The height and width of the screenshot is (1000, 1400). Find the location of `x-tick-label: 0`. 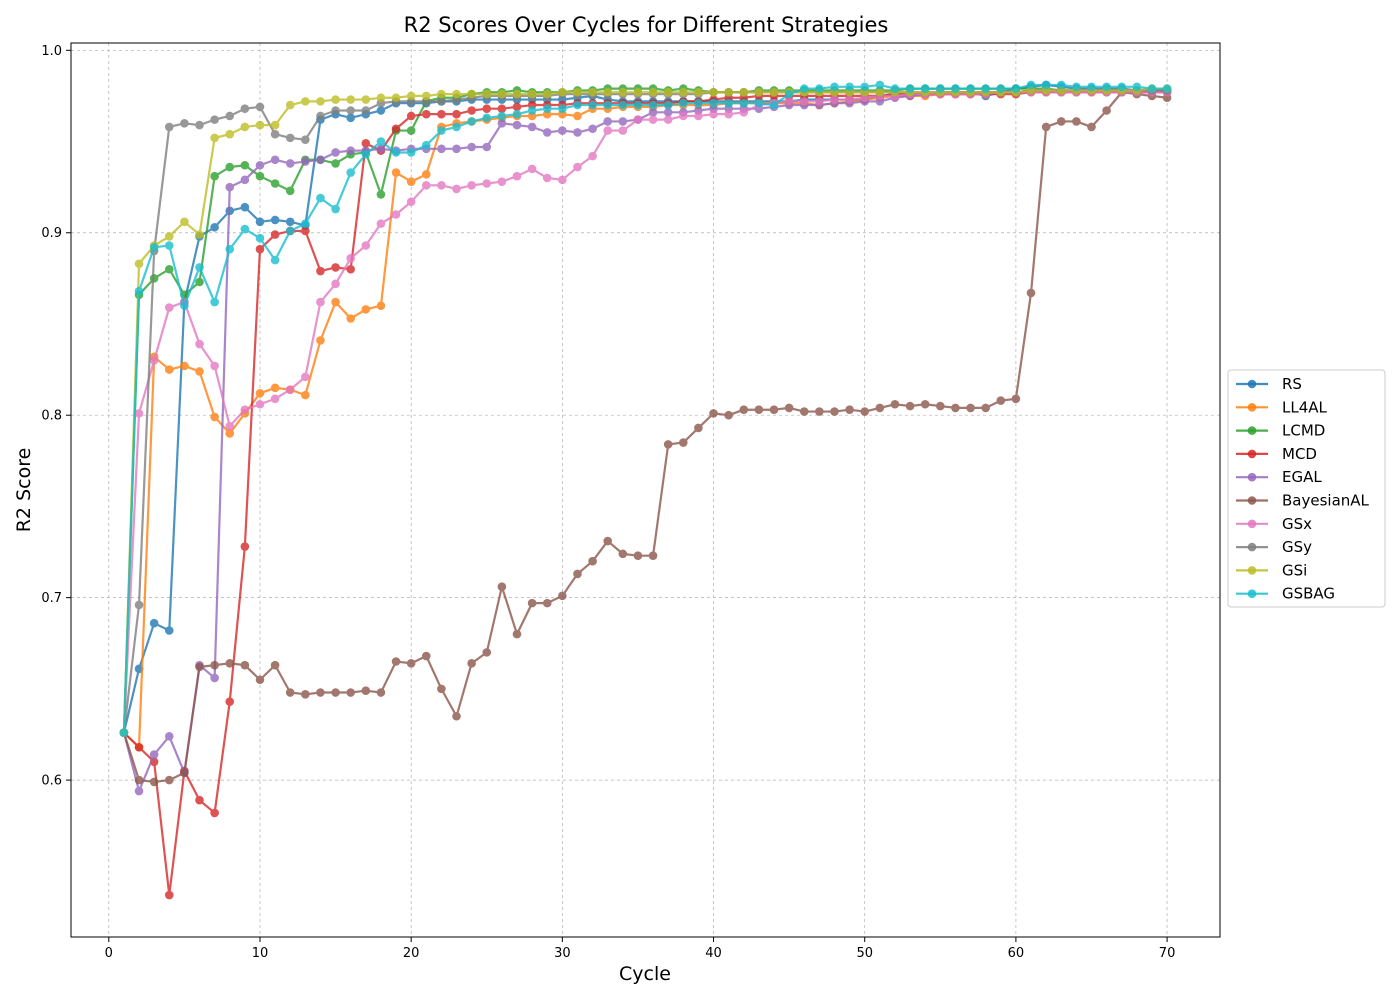

x-tick-label: 0 is located at coordinates (109, 953).